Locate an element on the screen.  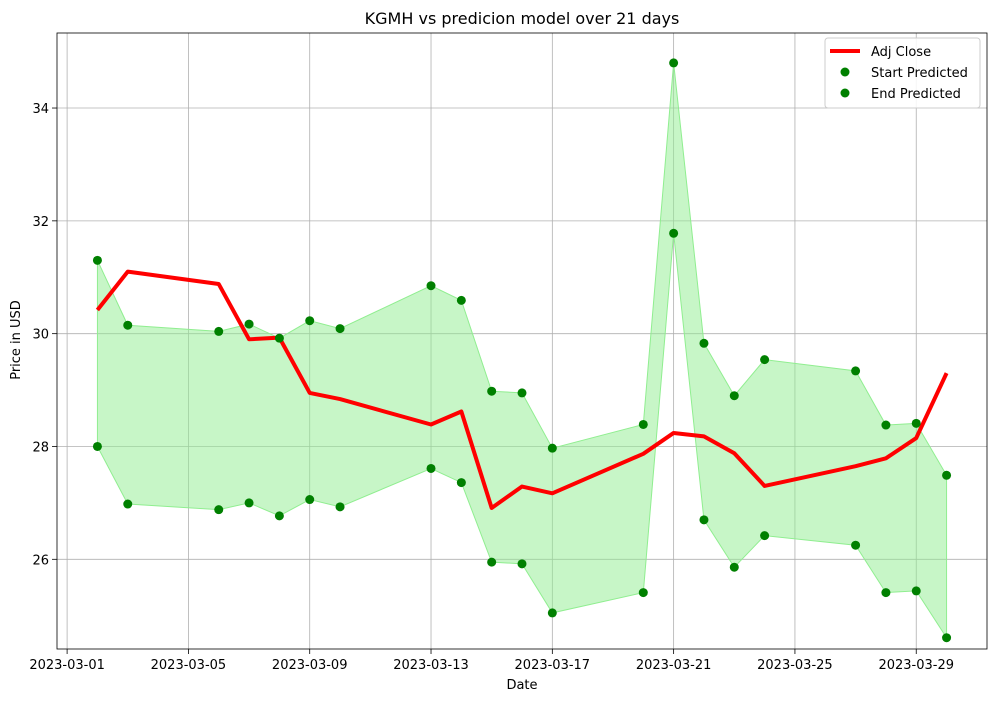
y-tick-label: 26 is located at coordinates (40, 560).